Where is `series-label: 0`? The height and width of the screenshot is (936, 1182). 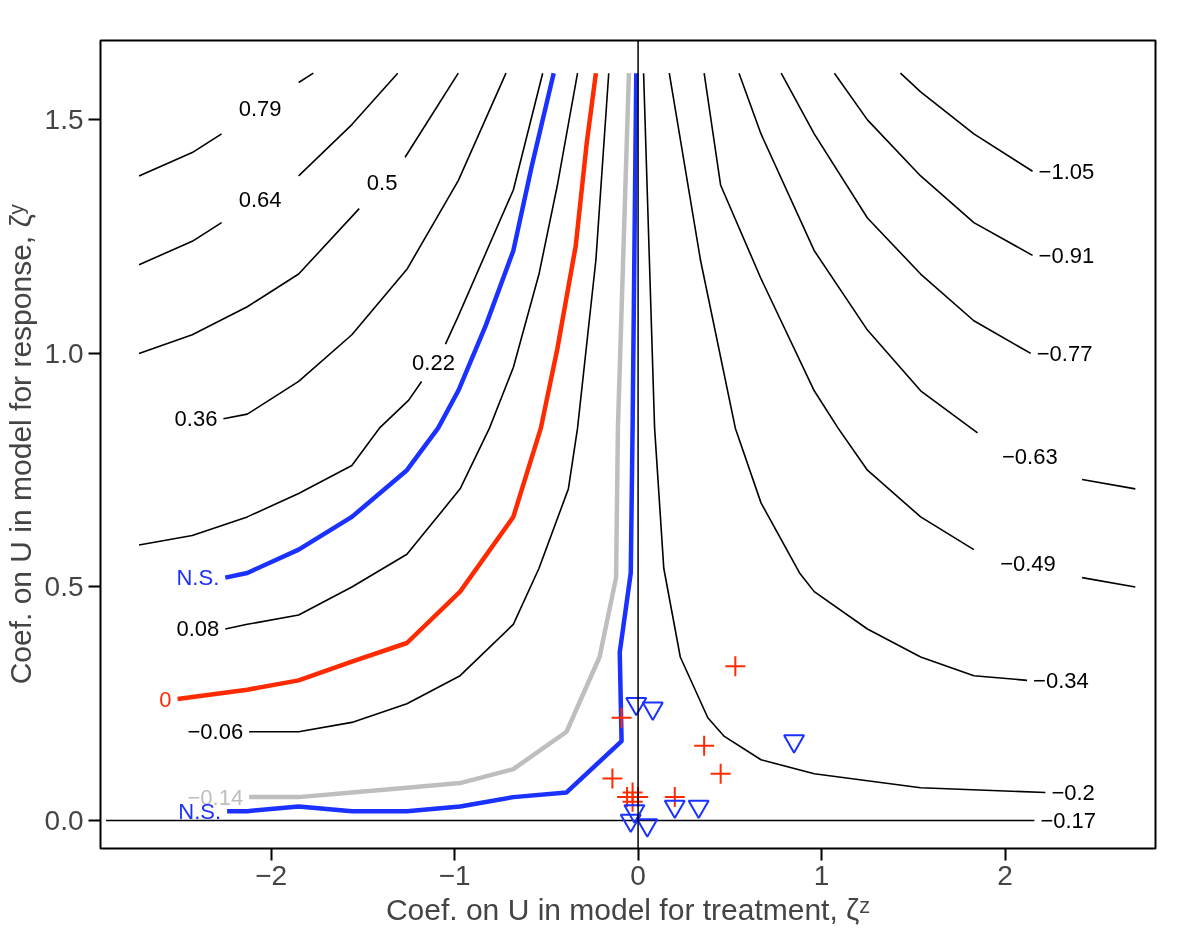 series-label: 0 is located at coordinates (165, 699).